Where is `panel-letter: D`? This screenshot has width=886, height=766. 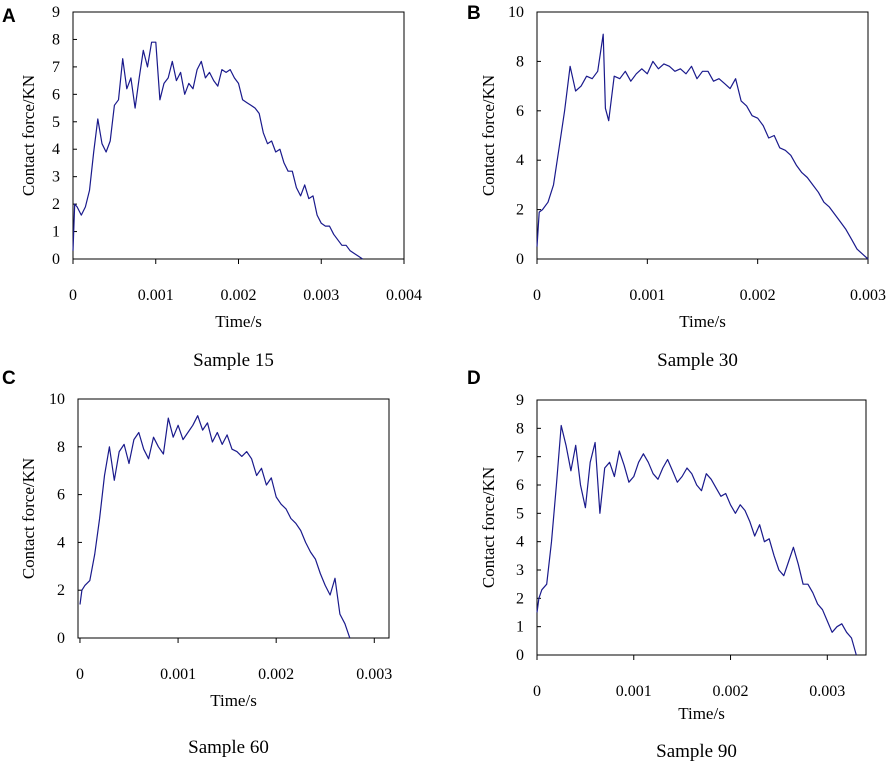 panel-letter: D is located at coordinates (474, 378).